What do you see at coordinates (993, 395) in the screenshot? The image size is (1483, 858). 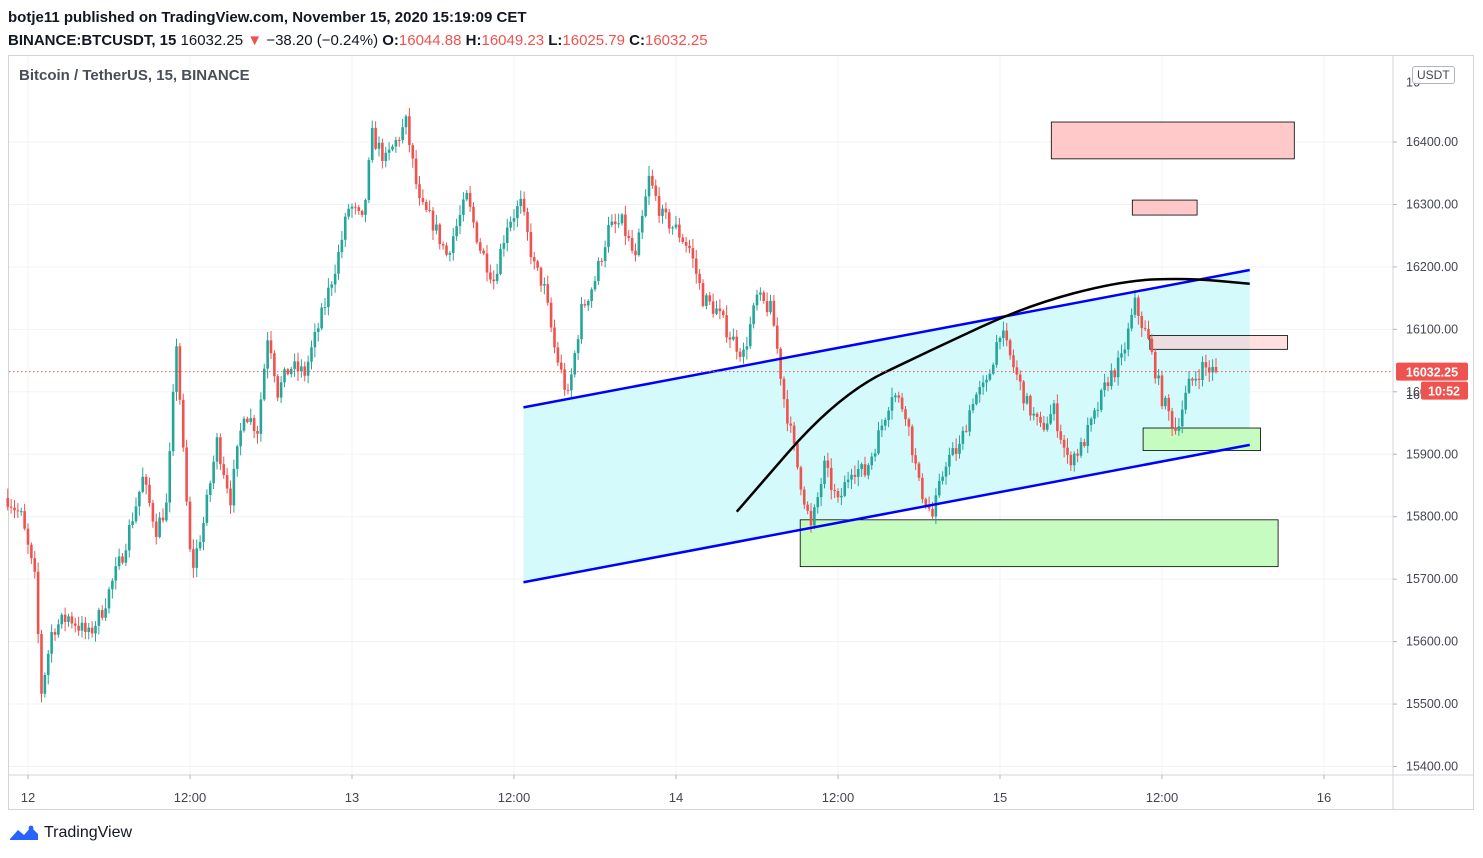 I see `arc-curve` at bounding box center [993, 395].